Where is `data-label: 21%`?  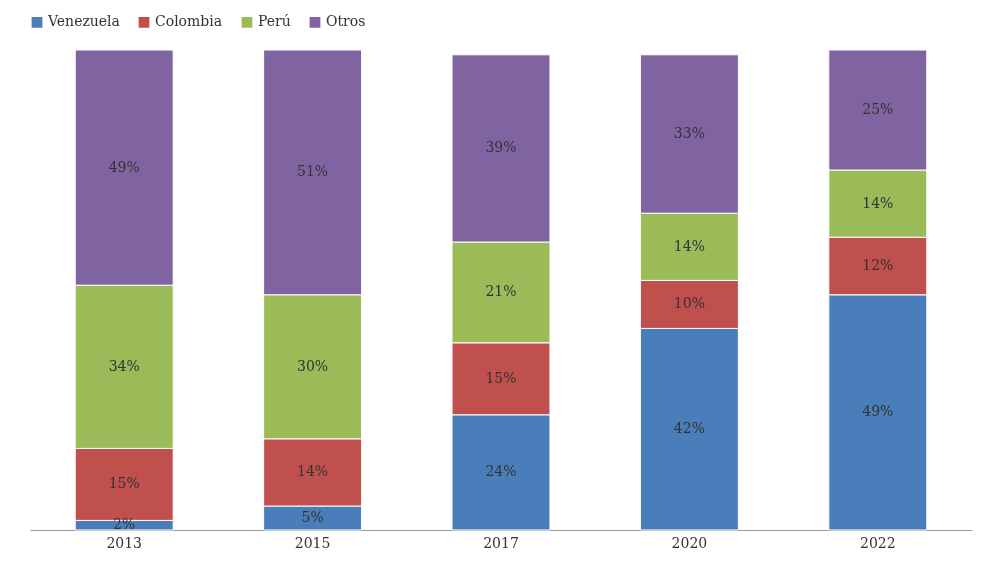
data-label: 21% is located at coordinates (501, 291).